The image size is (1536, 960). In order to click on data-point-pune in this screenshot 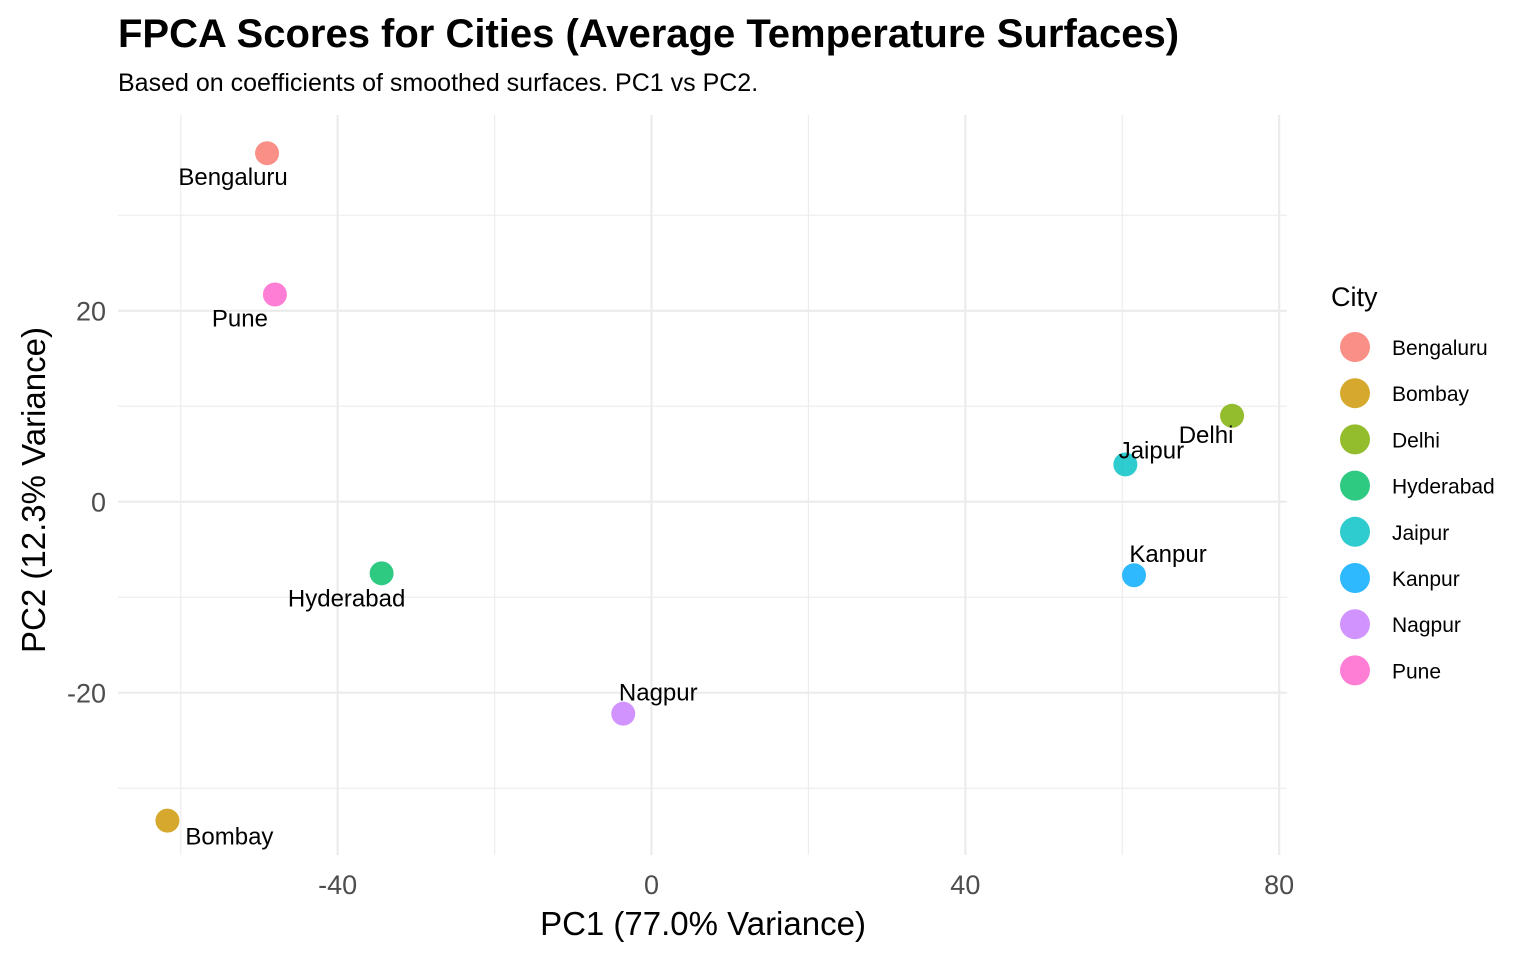, I will do `click(274, 294)`.